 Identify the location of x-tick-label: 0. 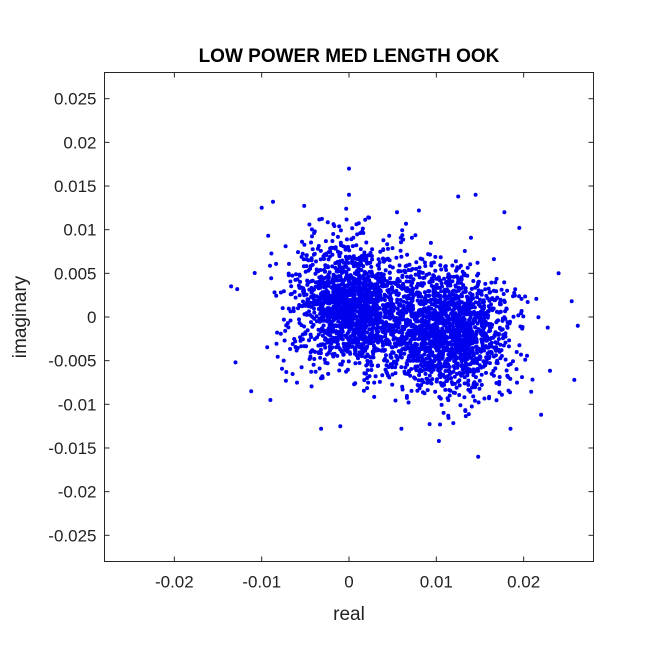
(348, 582).